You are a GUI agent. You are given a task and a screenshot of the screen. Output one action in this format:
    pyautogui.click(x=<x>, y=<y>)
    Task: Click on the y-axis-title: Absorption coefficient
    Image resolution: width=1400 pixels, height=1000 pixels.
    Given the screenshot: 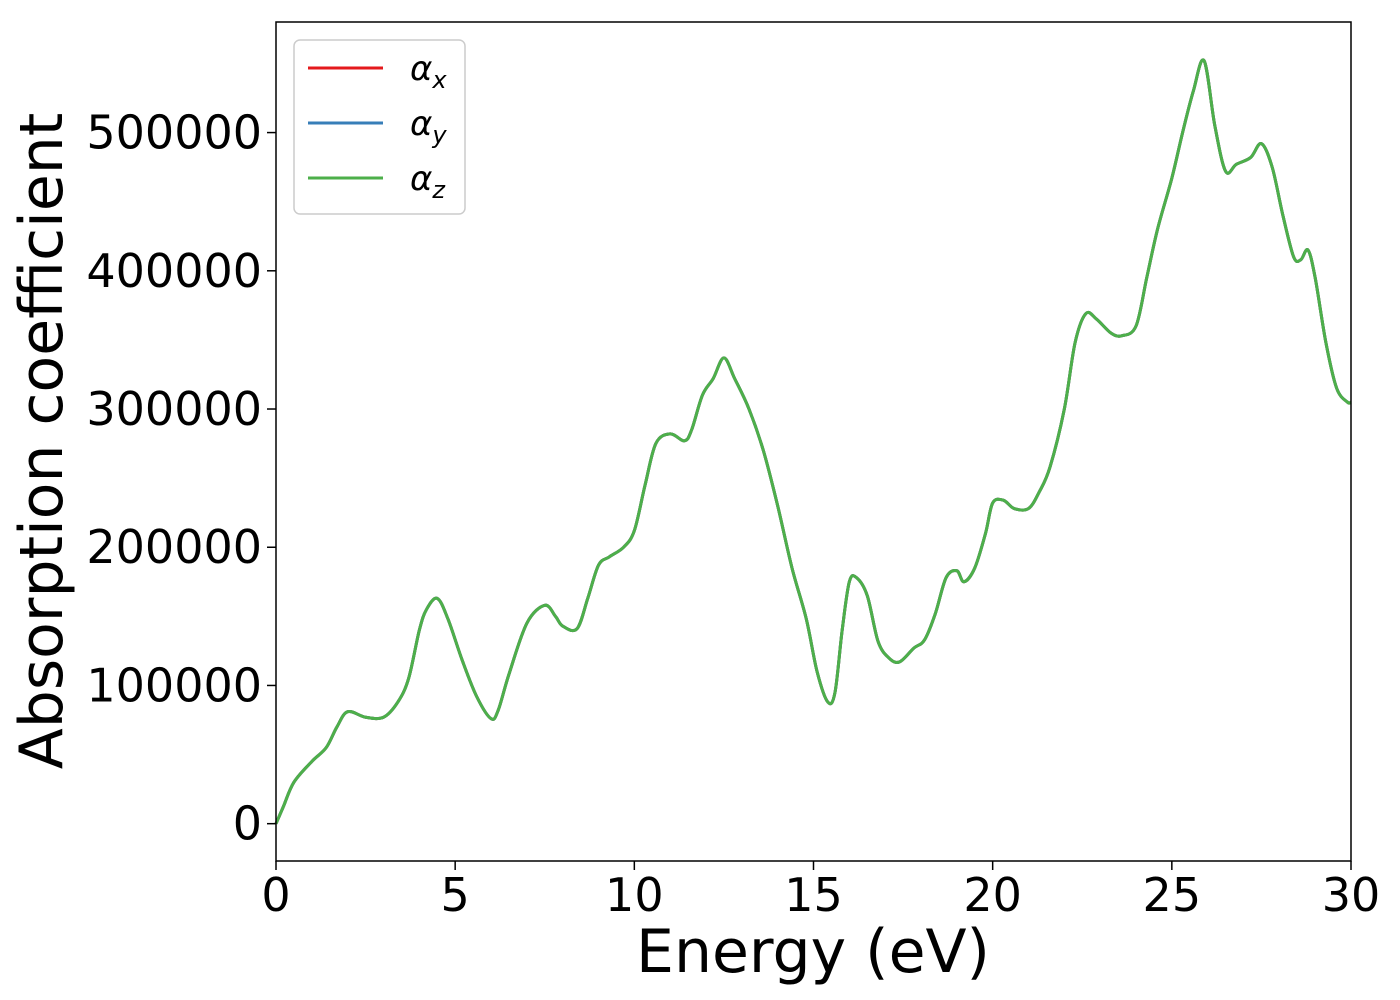 What is the action you would take?
    pyautogui.click(x=42, y=441)
    